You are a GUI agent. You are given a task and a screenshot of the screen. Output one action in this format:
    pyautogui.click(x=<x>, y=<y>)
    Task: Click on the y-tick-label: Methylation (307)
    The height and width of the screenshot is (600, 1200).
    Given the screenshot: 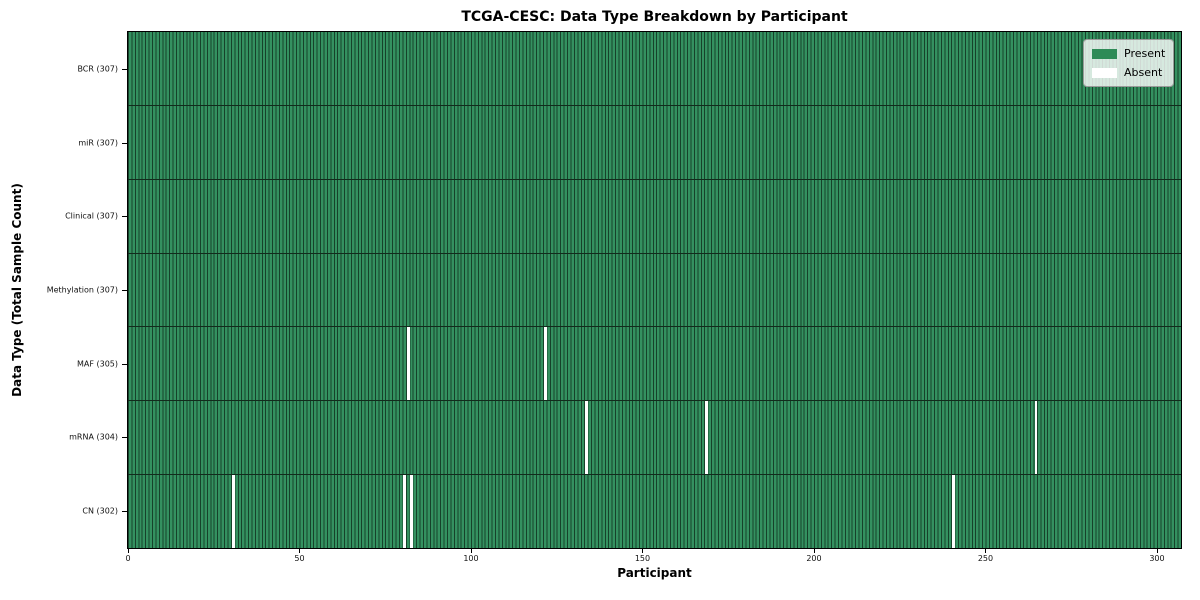 What is the action you would take?
    pyautogui.click(x=82, y=290)
    